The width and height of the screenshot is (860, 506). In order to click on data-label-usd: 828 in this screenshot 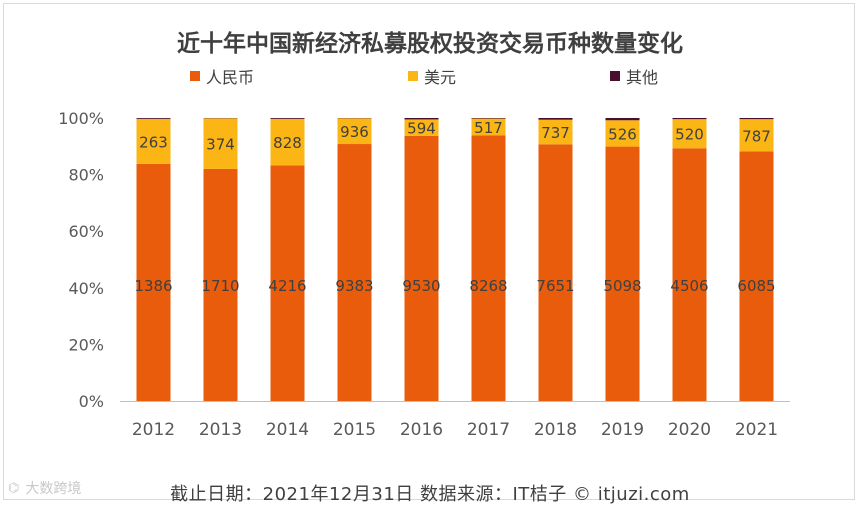, I will do `click(287, 143)`.